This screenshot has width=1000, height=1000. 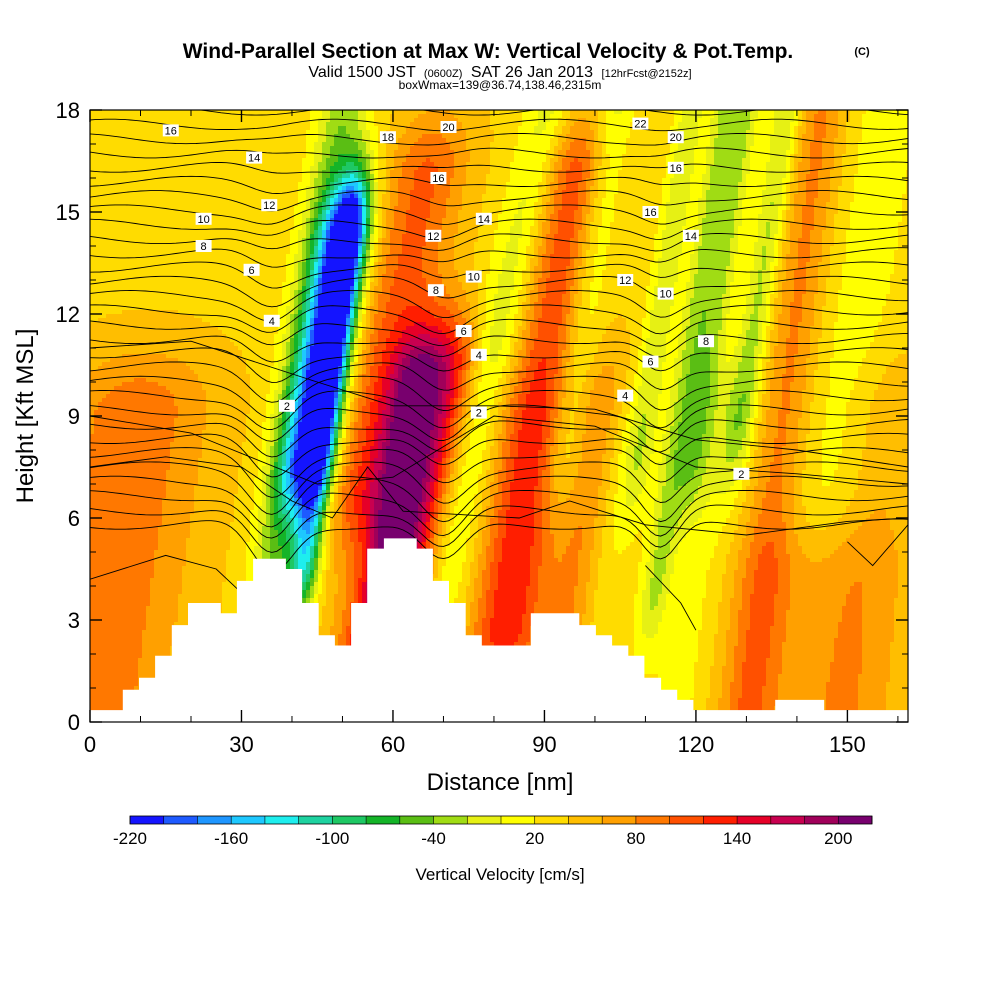 What do you see at coordinates (90, 744) in the screenshot?
I see `x-tick-label: 0` at bounding box center [90, 744].